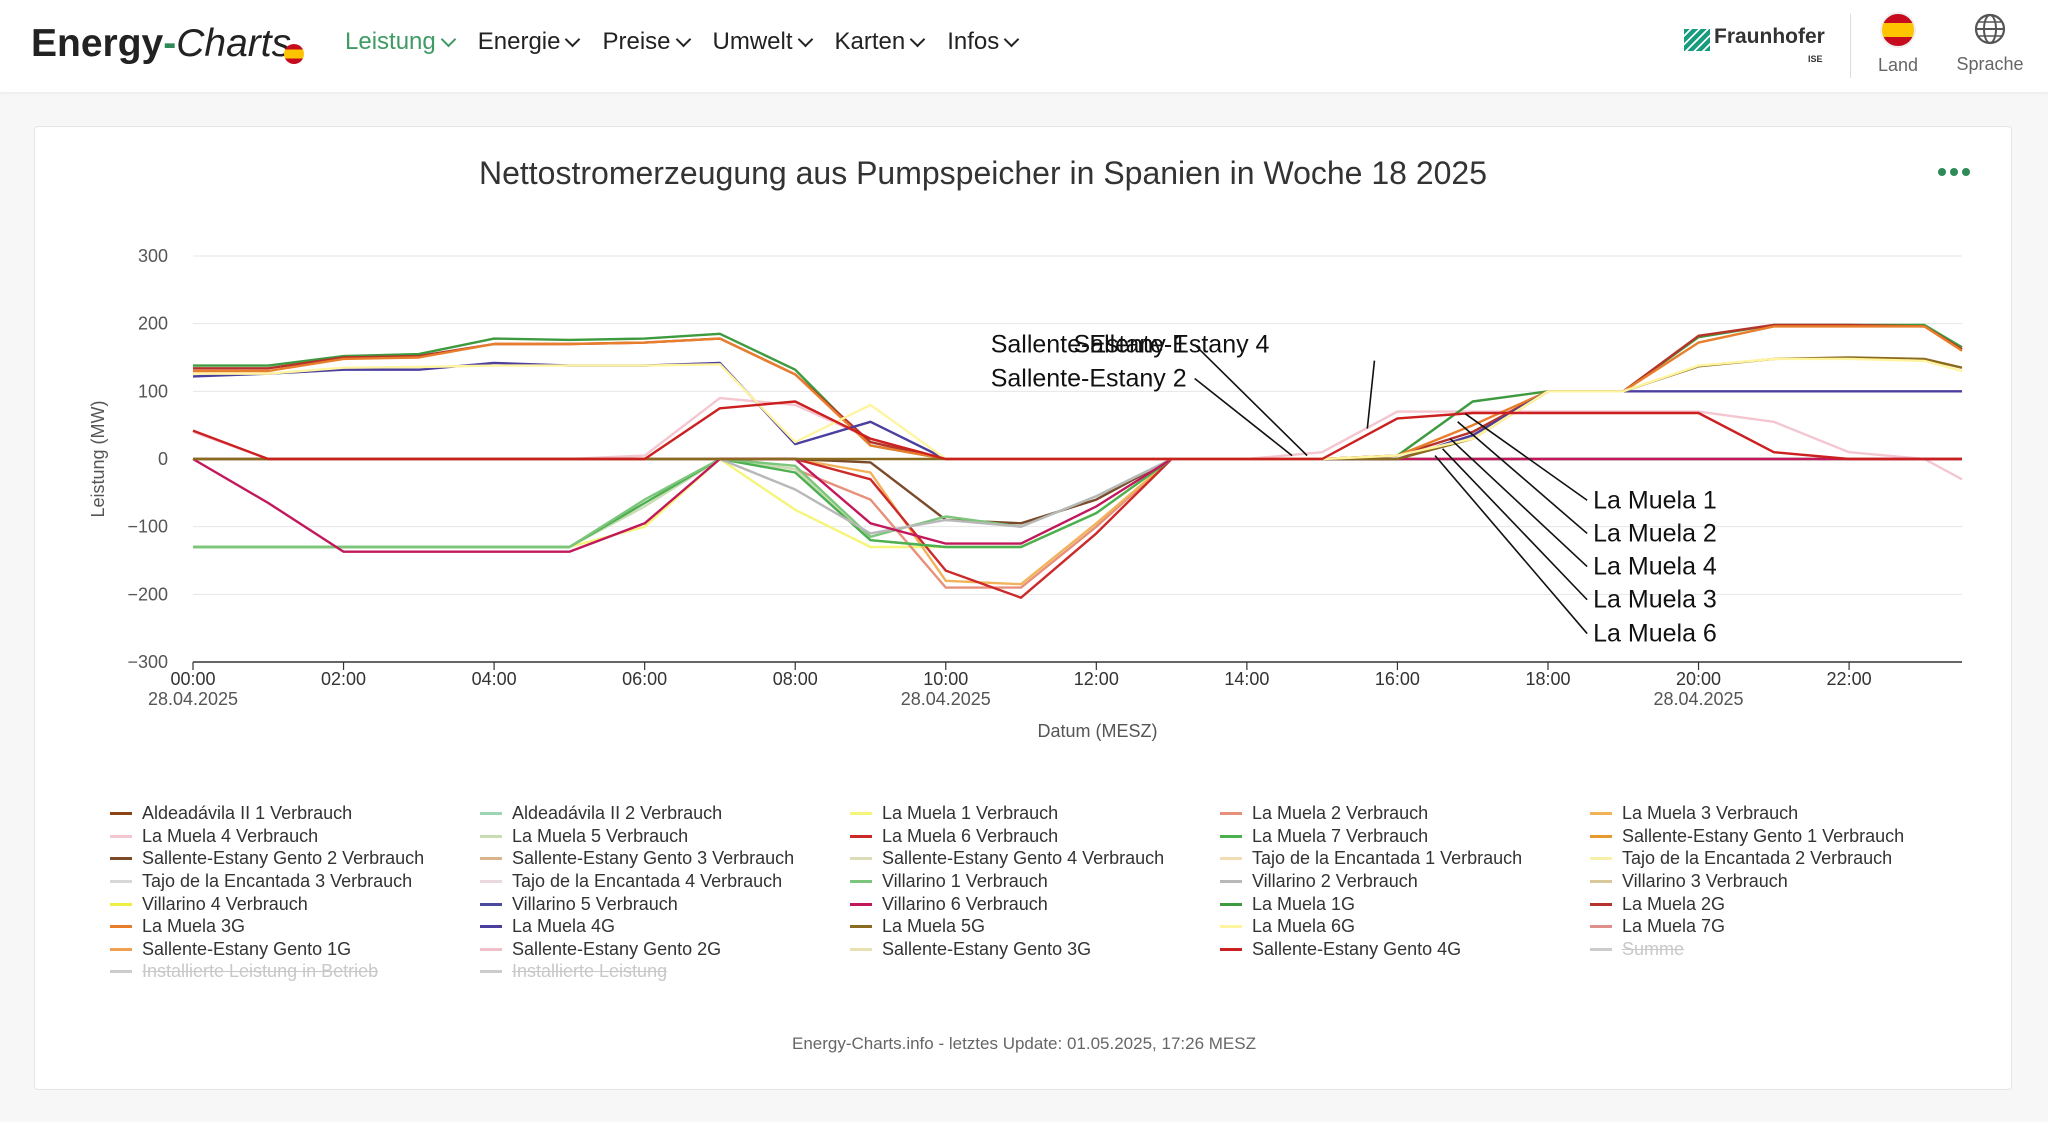 The height and width of the screenshot is (1122, 2048). I want to click on legend-item: Villarino 1 Verbrauch, so click(1035, 881).